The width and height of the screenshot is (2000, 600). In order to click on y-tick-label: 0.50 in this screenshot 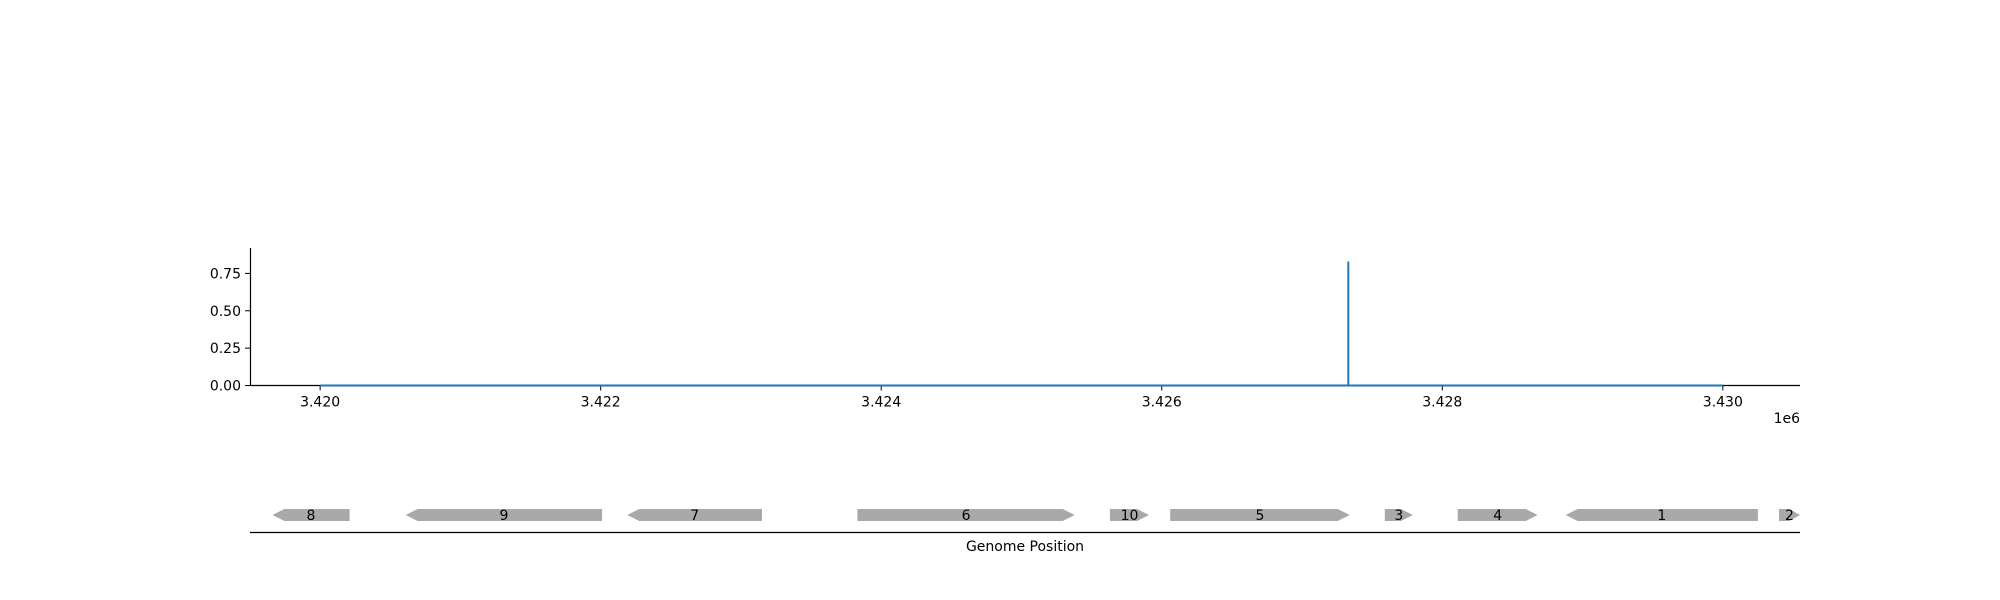, I will do `click(225, 312)`.